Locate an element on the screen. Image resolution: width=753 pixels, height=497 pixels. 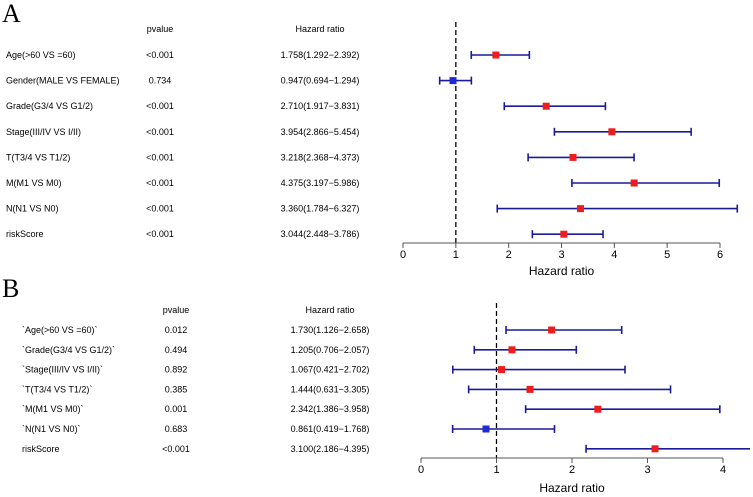
row-label: N(N1 VS N0) is located at coordinates (32, 209).